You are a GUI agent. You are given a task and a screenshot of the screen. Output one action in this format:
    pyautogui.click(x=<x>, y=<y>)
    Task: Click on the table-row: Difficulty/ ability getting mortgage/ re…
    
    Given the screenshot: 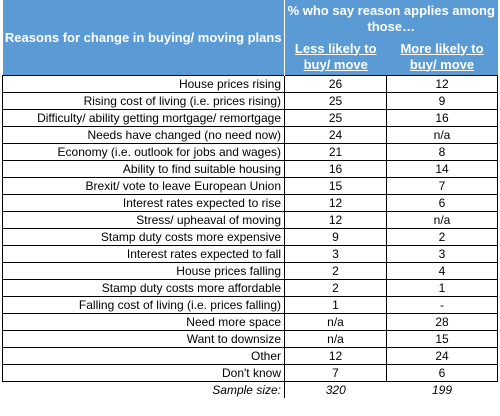 What is the action you would take?
    pyautogui.click(x=250, y=118)
    